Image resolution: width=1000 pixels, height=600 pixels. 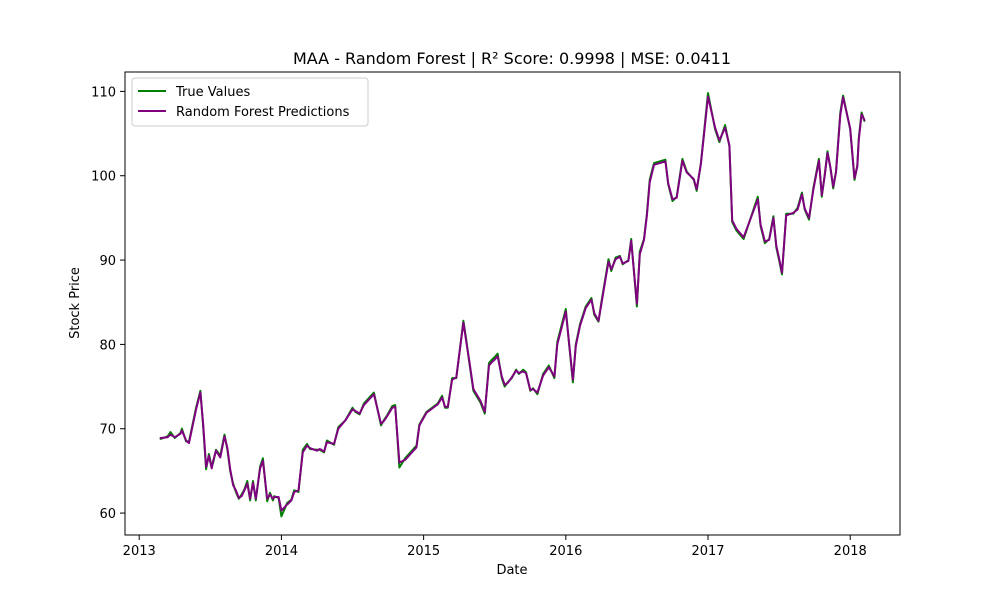 I want to click on legend-label-random-forest-predictions: Random Forest Predictions, so click(x=263, y=112).